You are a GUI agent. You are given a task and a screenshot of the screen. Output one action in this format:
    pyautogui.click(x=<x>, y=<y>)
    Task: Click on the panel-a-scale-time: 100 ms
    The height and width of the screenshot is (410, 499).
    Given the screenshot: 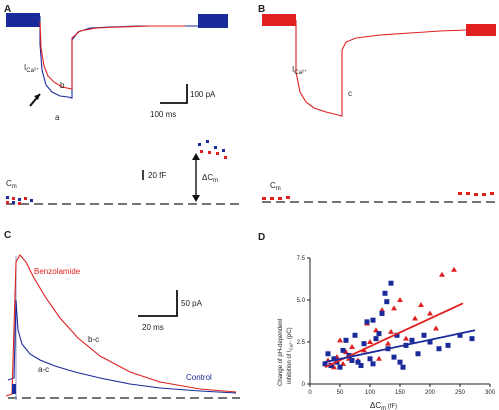 What is the action you would take?
    pyautogui.click(x=163, y=114)
    